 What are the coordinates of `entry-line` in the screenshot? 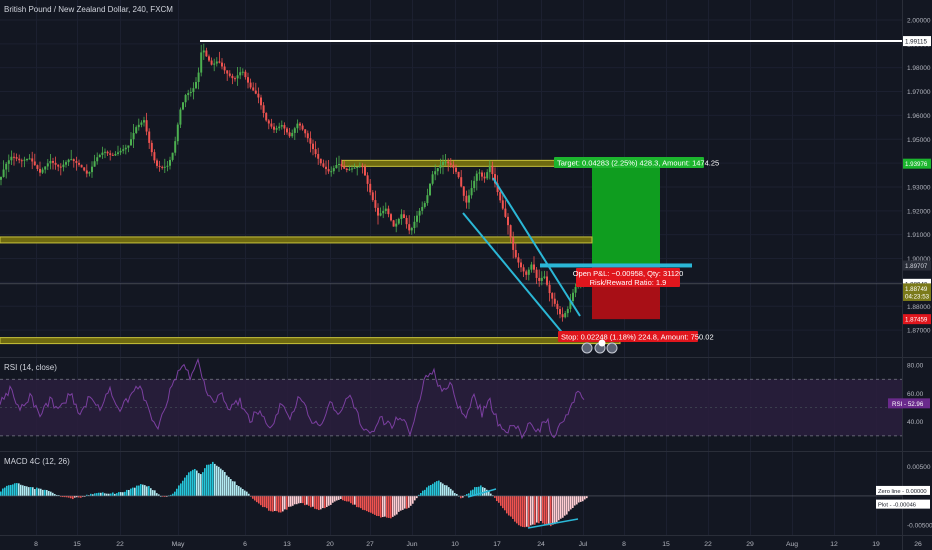 It's located at (616, 265).